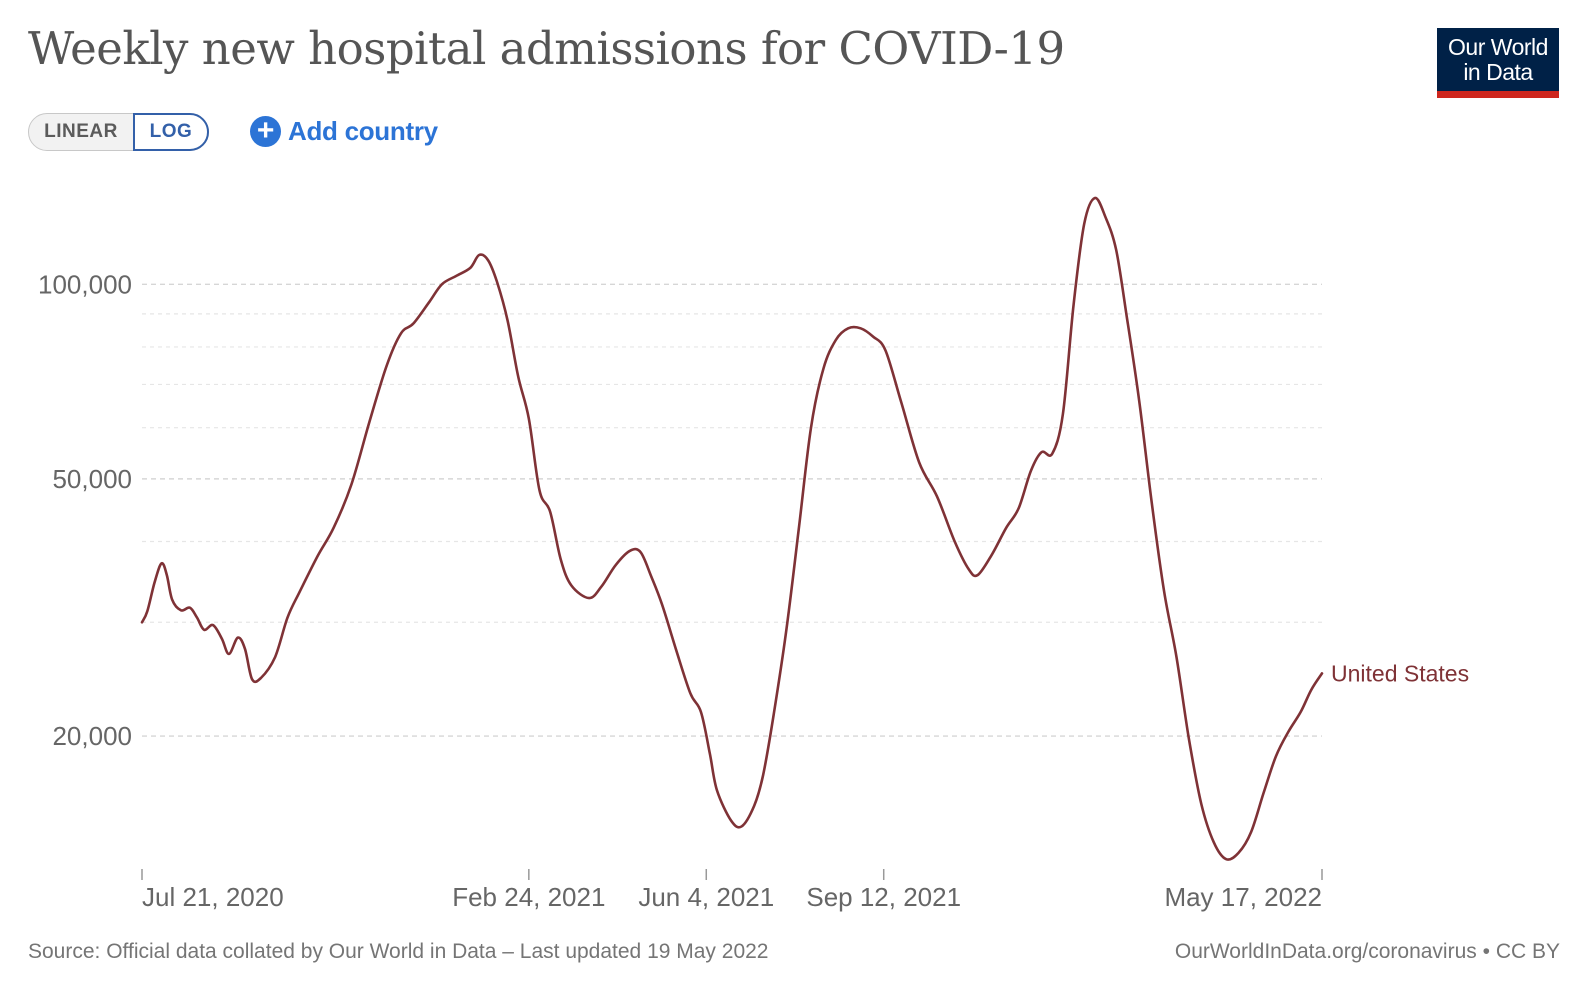 This screenshot has width=1594, height=988. Describe the element at coordinates (1325, 951) in the screenshot. I see `site-link: OurWorldInData.org/coronavirus` at that location.